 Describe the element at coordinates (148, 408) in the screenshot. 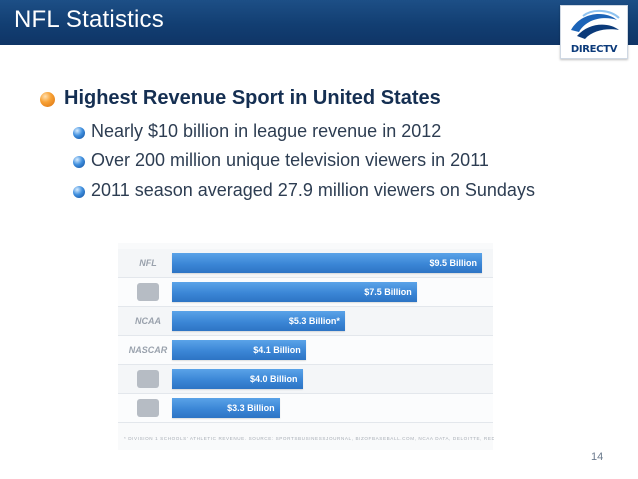

I see `league-logo-nhl` at that location.